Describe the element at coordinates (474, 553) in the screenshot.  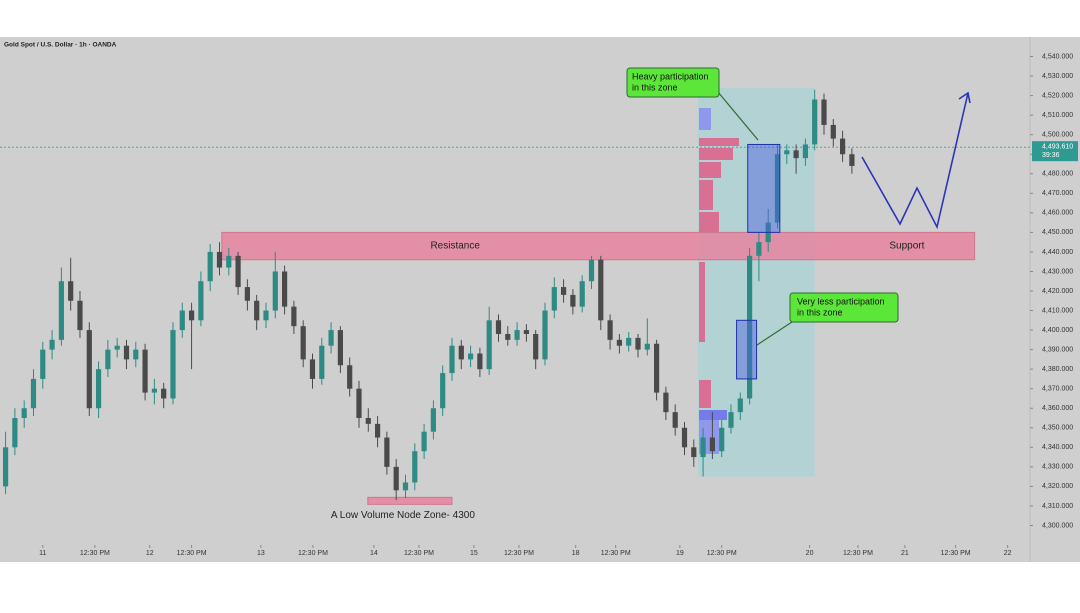
I see `x-tick-label: 15` at that location.